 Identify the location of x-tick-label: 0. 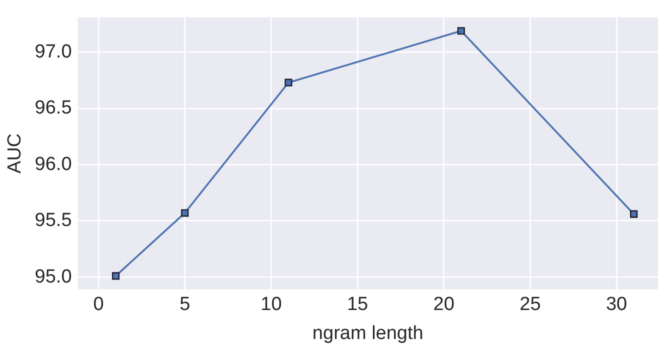
(98, 305).